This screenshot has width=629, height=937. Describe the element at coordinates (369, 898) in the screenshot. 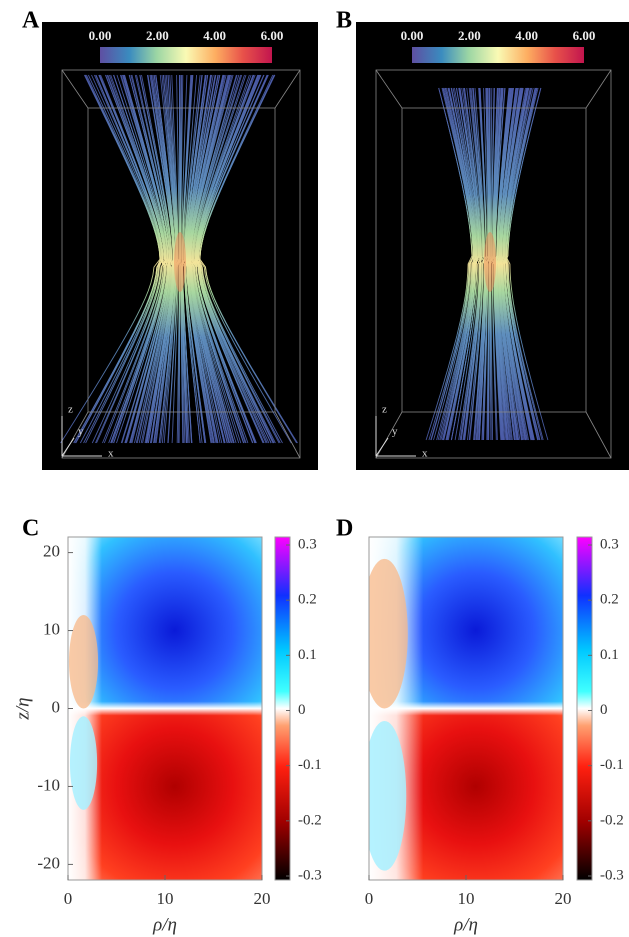

I see `x-tick-label: 0` at that location.